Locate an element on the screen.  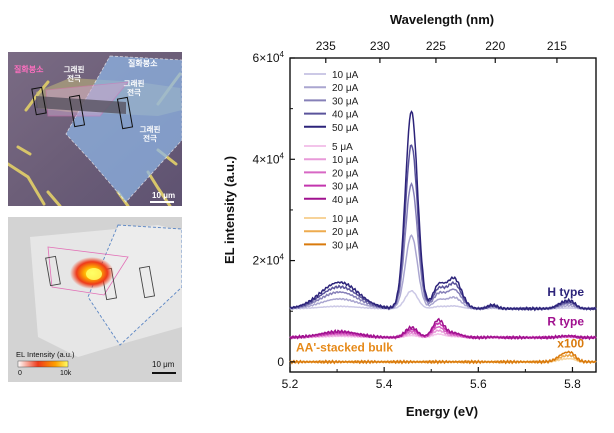
x-axis-label: Energy (eV) is located at coordinates (442, 411).